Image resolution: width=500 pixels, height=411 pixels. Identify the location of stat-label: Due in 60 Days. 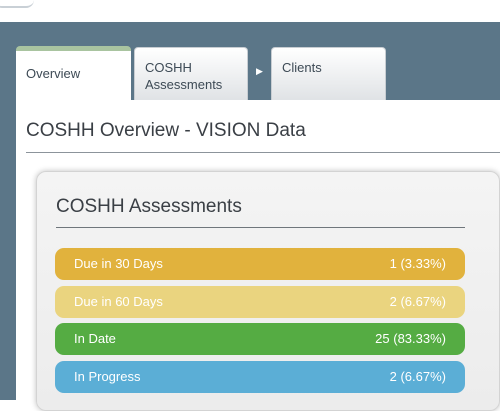
(118, 301).